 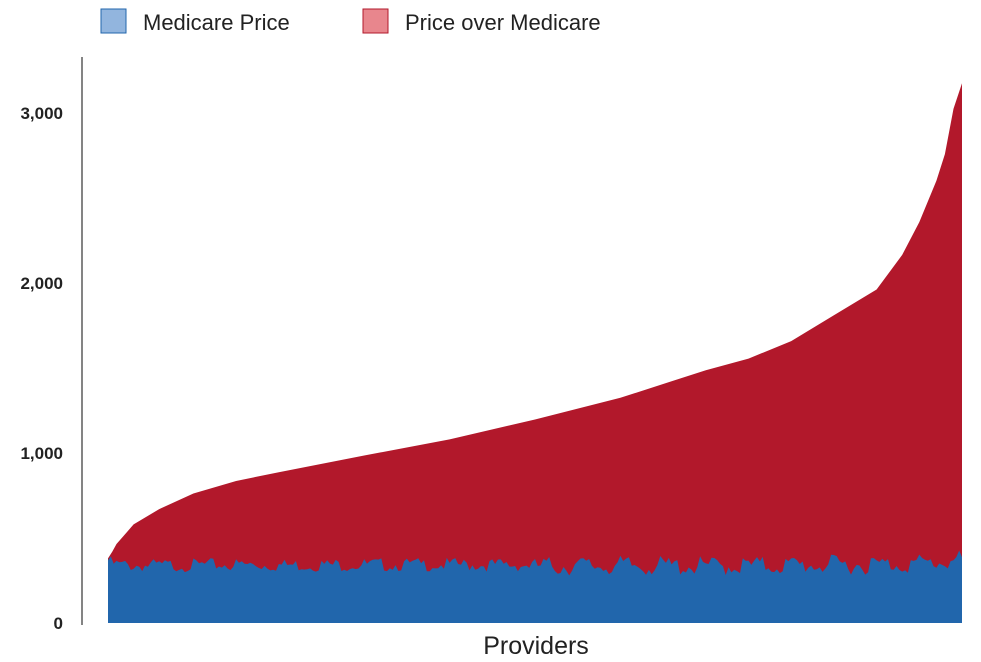 What do you see at coordinates (41, 113) in the screenshot?
I see `y-tick-label: 3,000` at bounding box center [41, 113].